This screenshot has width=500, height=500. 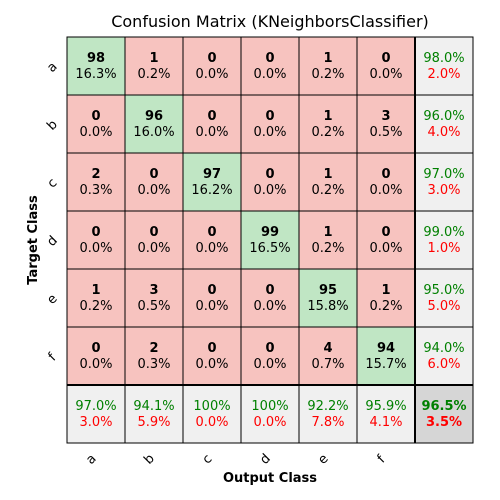 I want to click on y-tick-label: b, so click(x=52, y=125).